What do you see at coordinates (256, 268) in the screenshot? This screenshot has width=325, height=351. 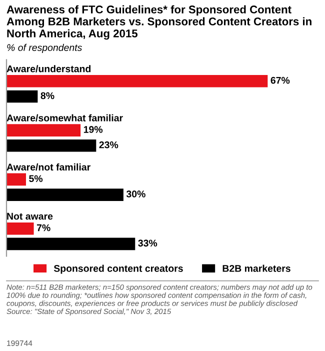 I see `legend-label: B2B marketers` at bounding box center [256, 268].